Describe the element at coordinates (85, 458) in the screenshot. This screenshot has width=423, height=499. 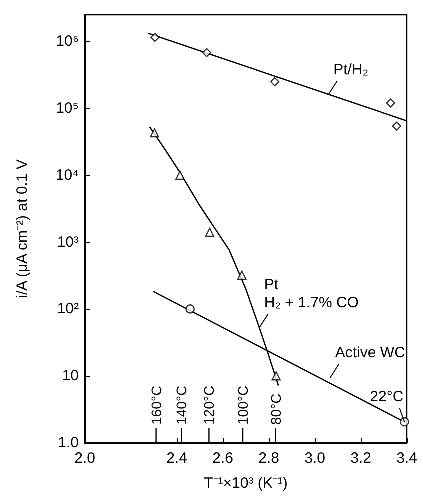
I see `x-tick-label: 2.0` at that location.